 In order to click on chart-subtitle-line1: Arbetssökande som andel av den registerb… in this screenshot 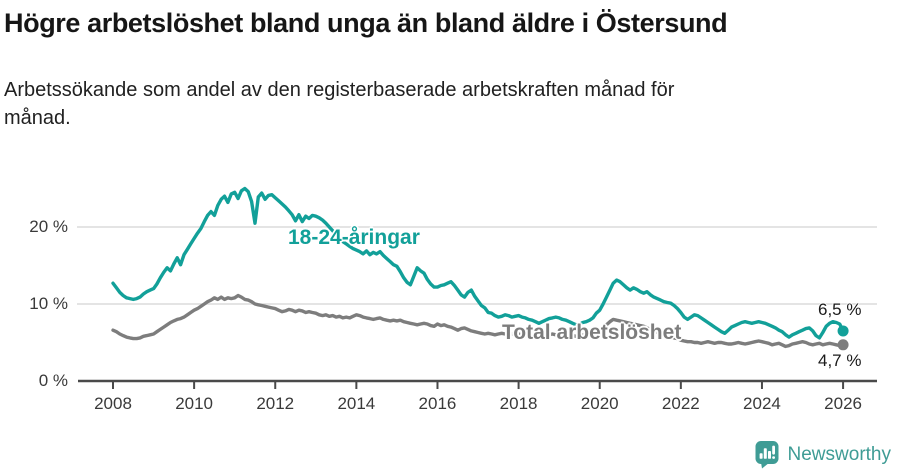, I will do `click(339, 90)`.